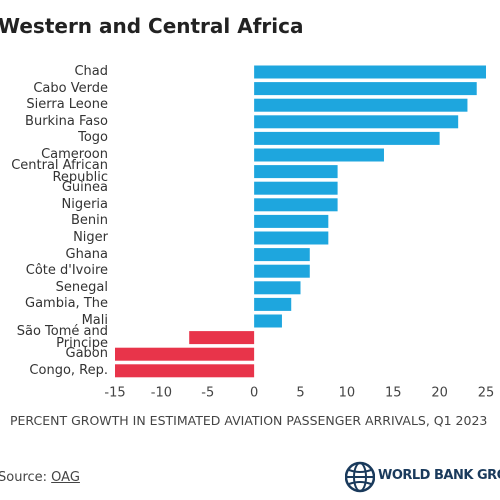 The image size is (500, 500). What do you see at coordinates (84, 204) in the screenshot?
I see `y-tick-label: Nigeria` at bounding box center [84, 204].